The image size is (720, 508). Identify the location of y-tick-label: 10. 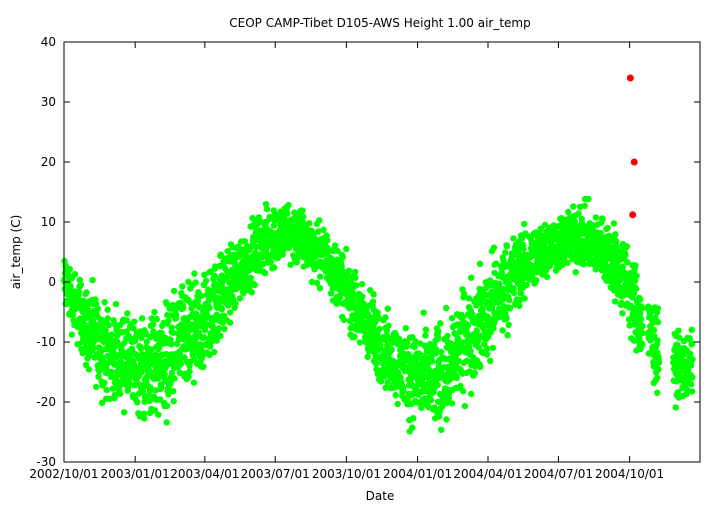
(48, 222).